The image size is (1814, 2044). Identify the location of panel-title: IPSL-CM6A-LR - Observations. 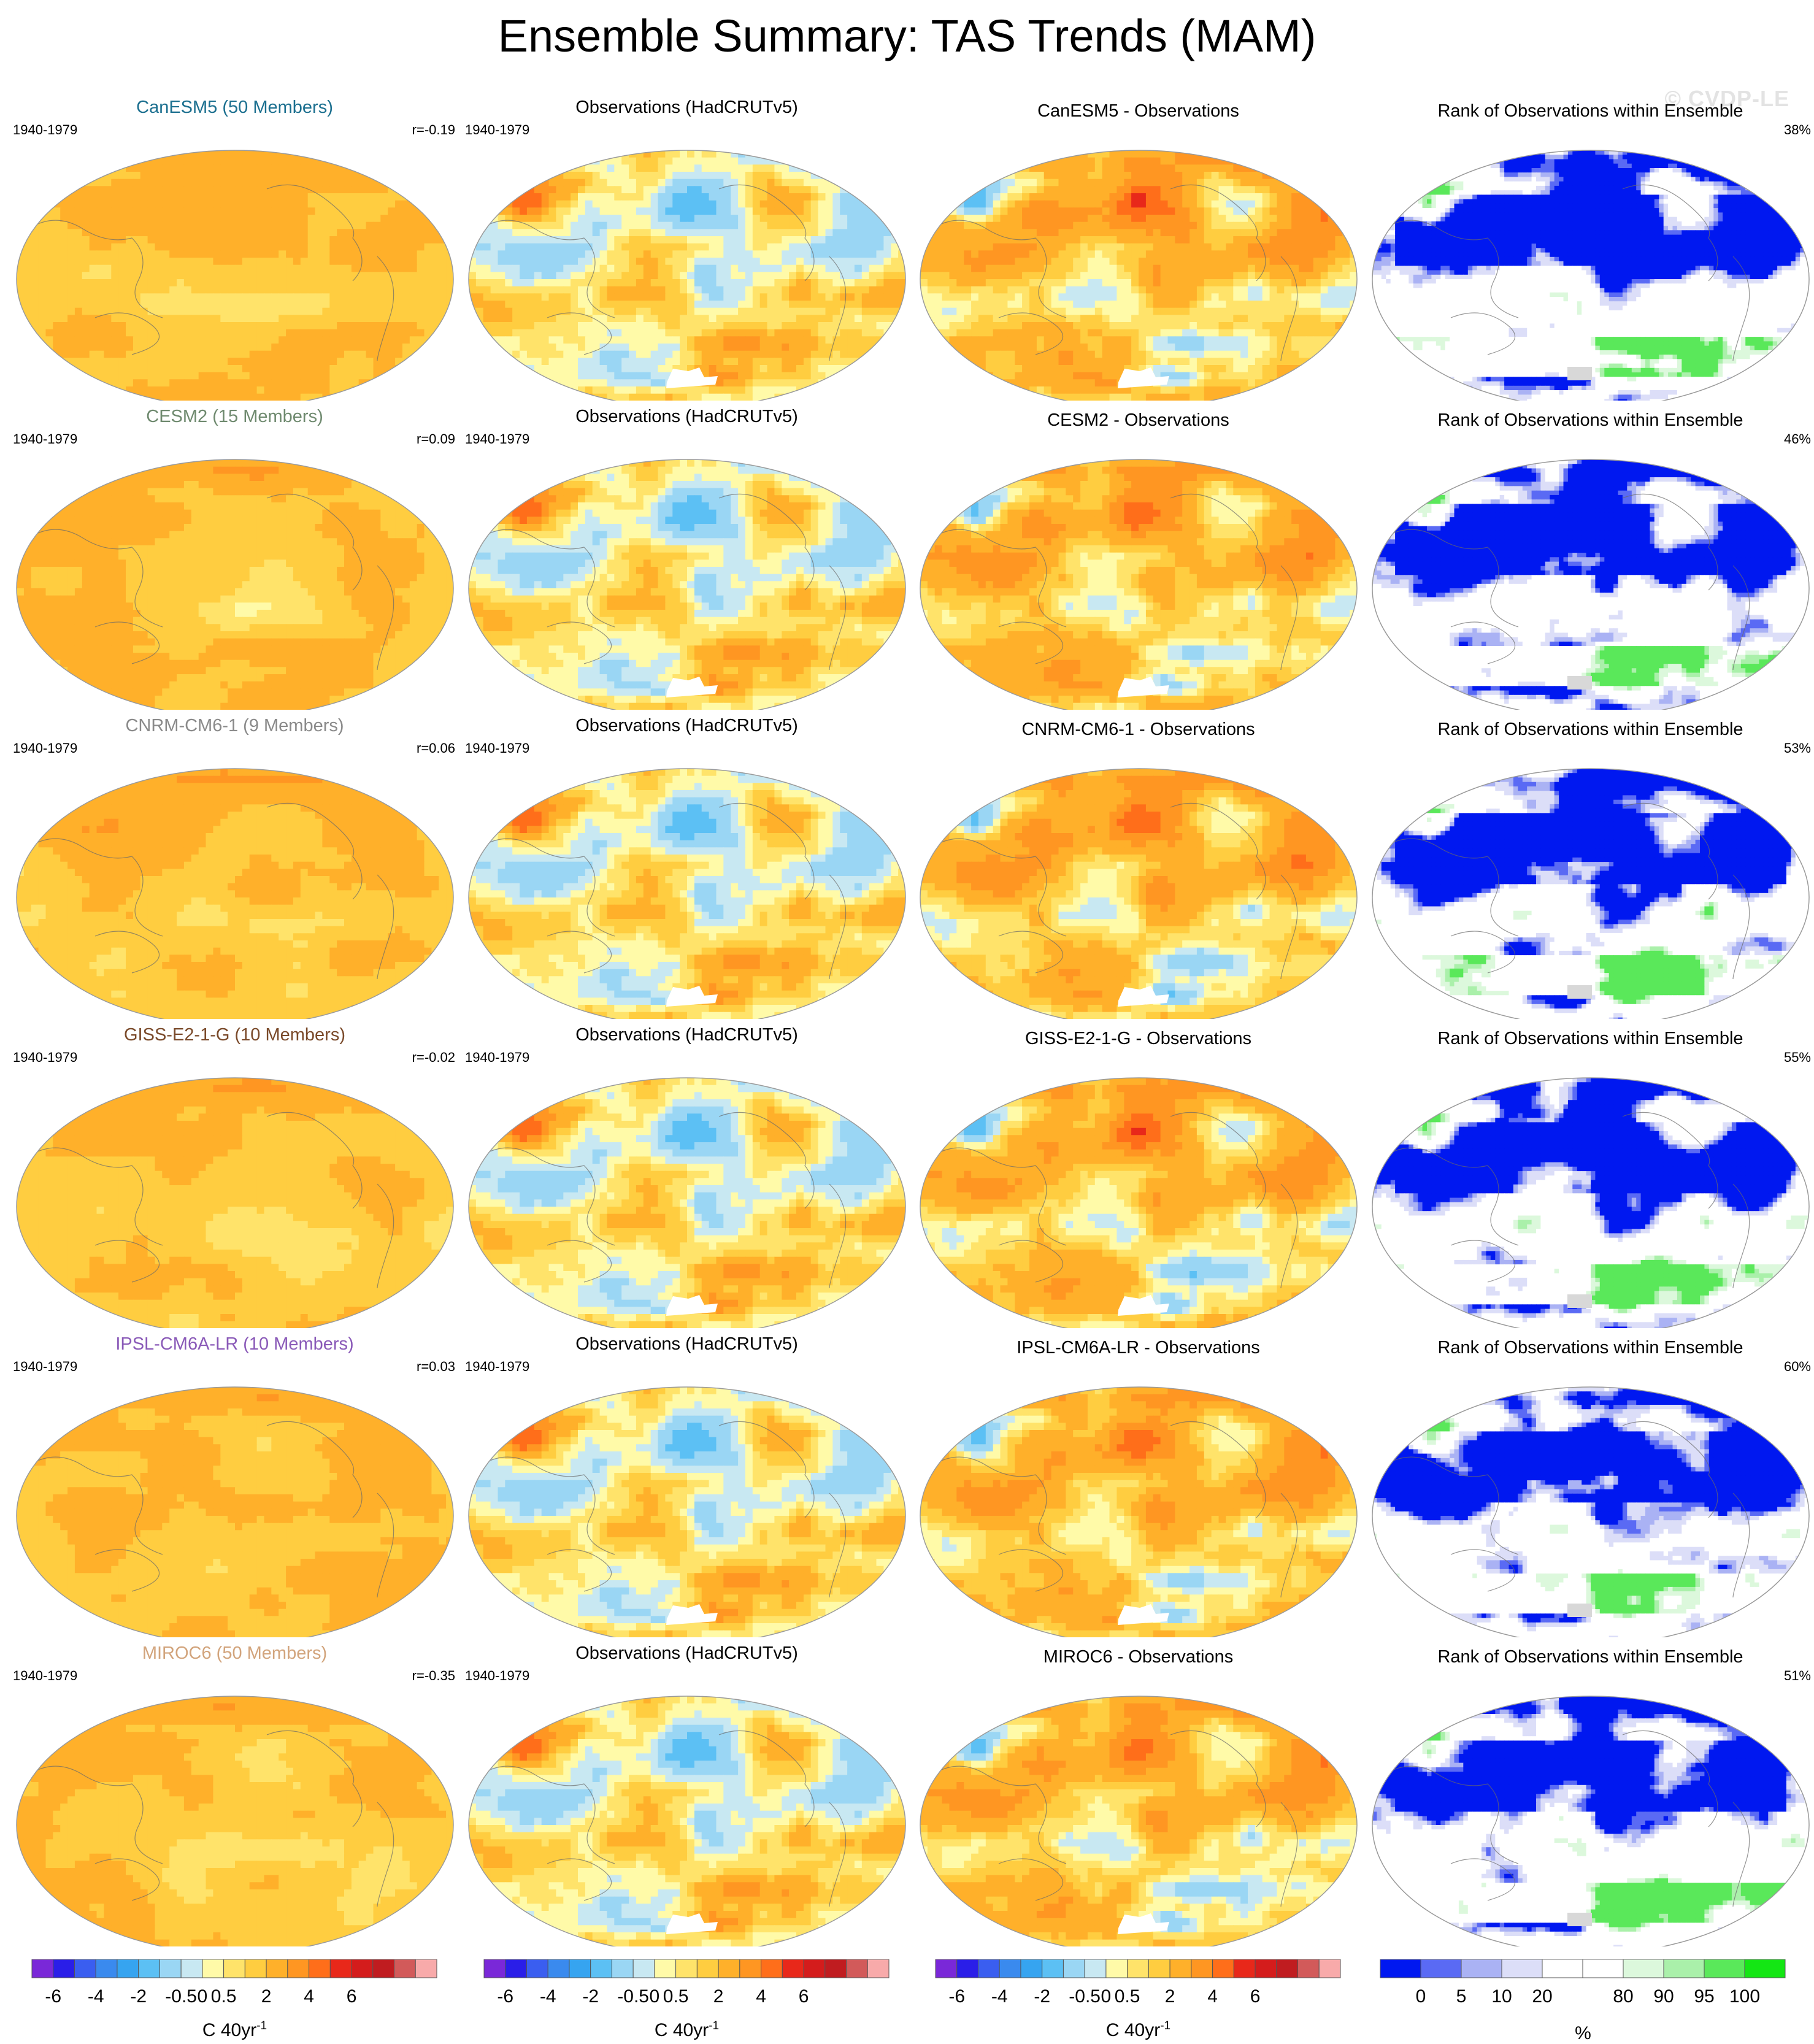
(1138, 1348).